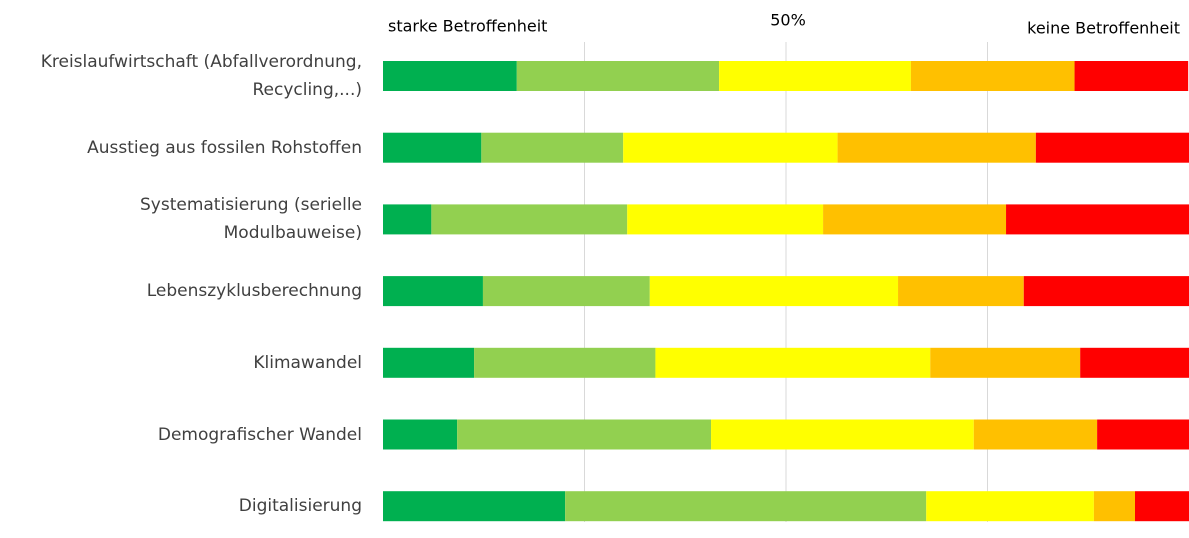 The image size is (1189, 538). I want to click on center-annotation: 50%, so click(788, 20).